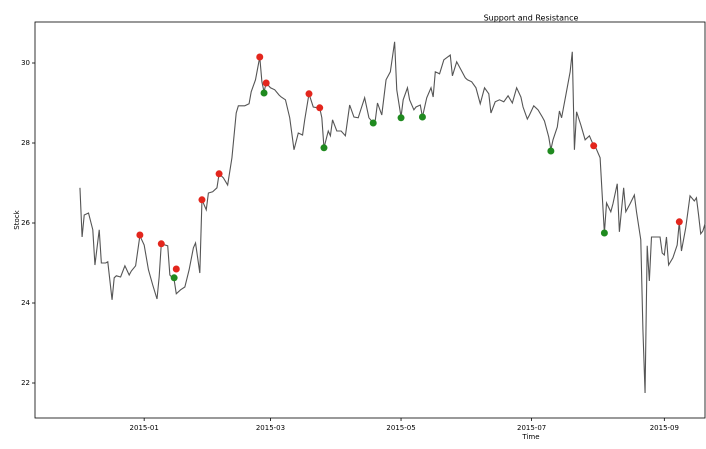 The width and height of the screenshot is (706, 449). What do you see at coordinates (531, 428) in the screenshot?
I see `x-tick-label: 2015-07` at bounding box center [531, 428].